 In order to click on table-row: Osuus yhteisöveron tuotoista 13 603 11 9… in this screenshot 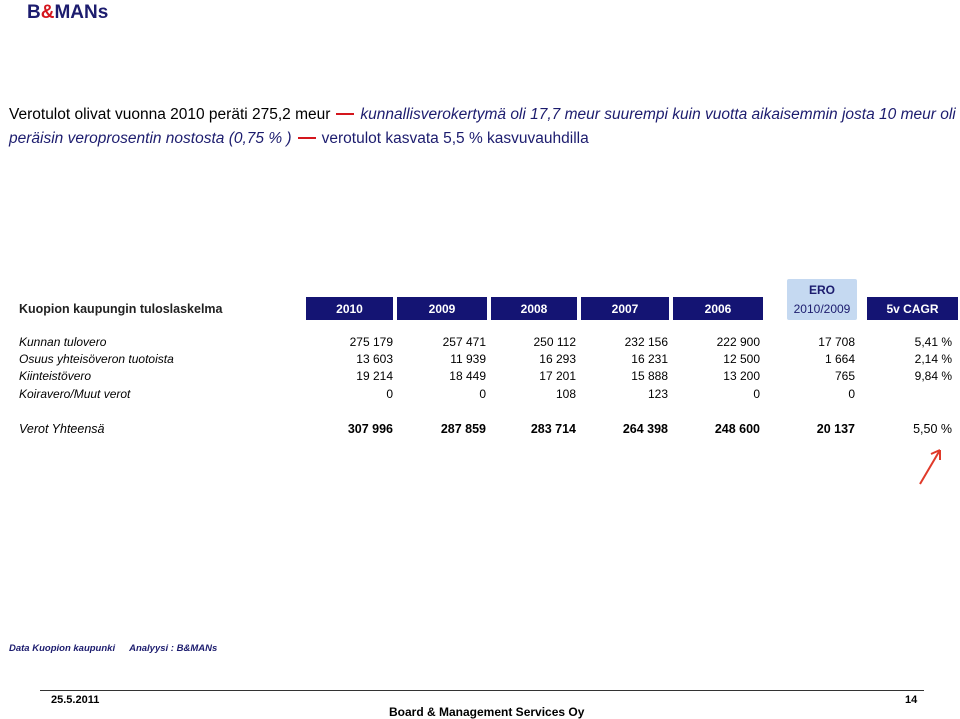, I will do `click(480, 361)`.